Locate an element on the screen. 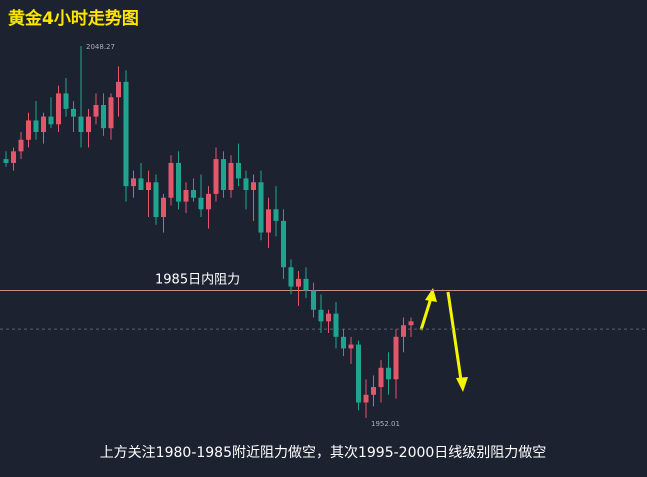  high-label: 2048.27 is located at coordinates (100, 47).